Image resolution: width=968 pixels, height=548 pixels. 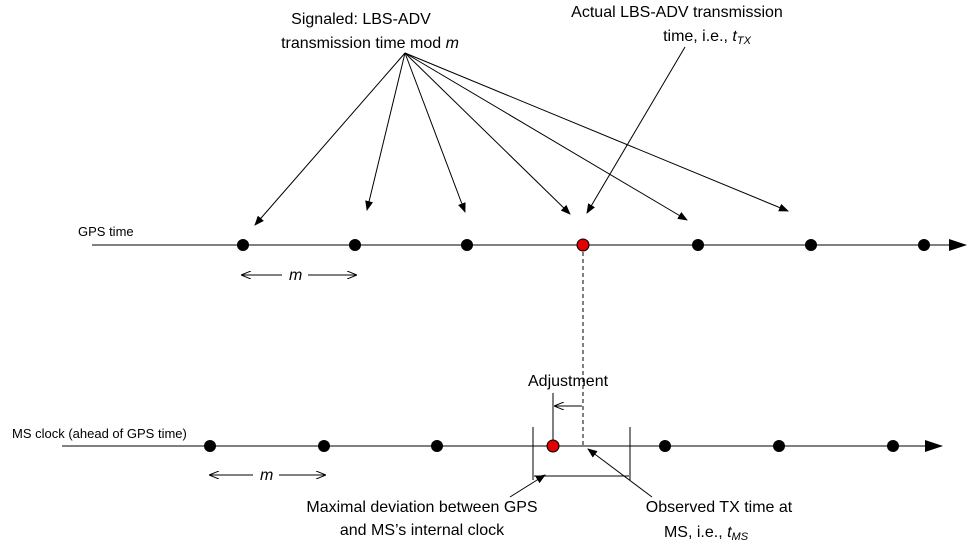 I want to click on signaled-label-line2: transmission time mod m, so click(x=370, y=43).